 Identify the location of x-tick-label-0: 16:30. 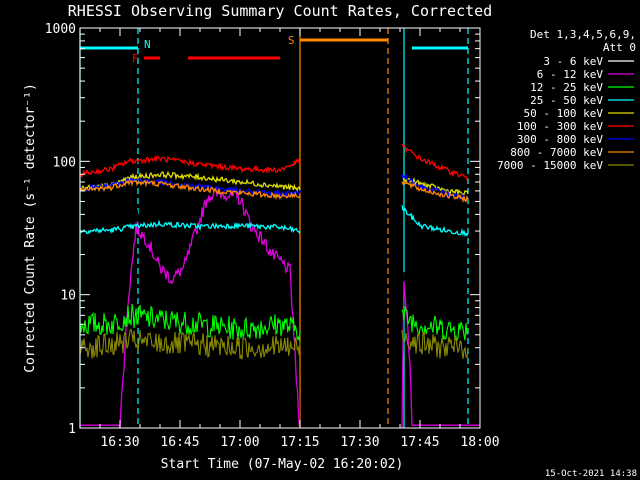
(119, 442).